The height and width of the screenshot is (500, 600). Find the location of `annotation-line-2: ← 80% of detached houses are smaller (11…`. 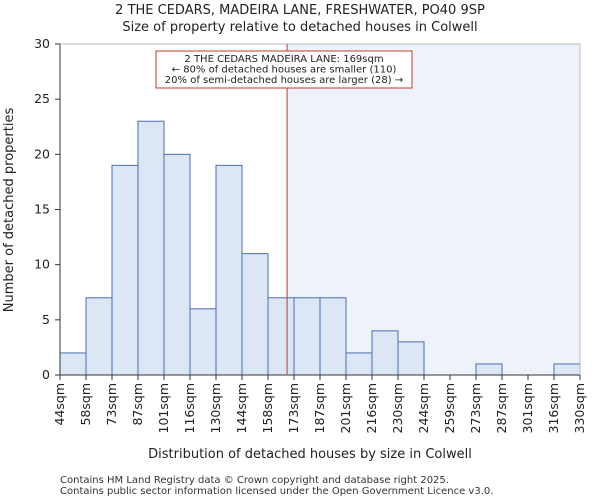

annotation-line-2: ← 80% of detached houses are smaller (11… is located at coordinates (284, 70).